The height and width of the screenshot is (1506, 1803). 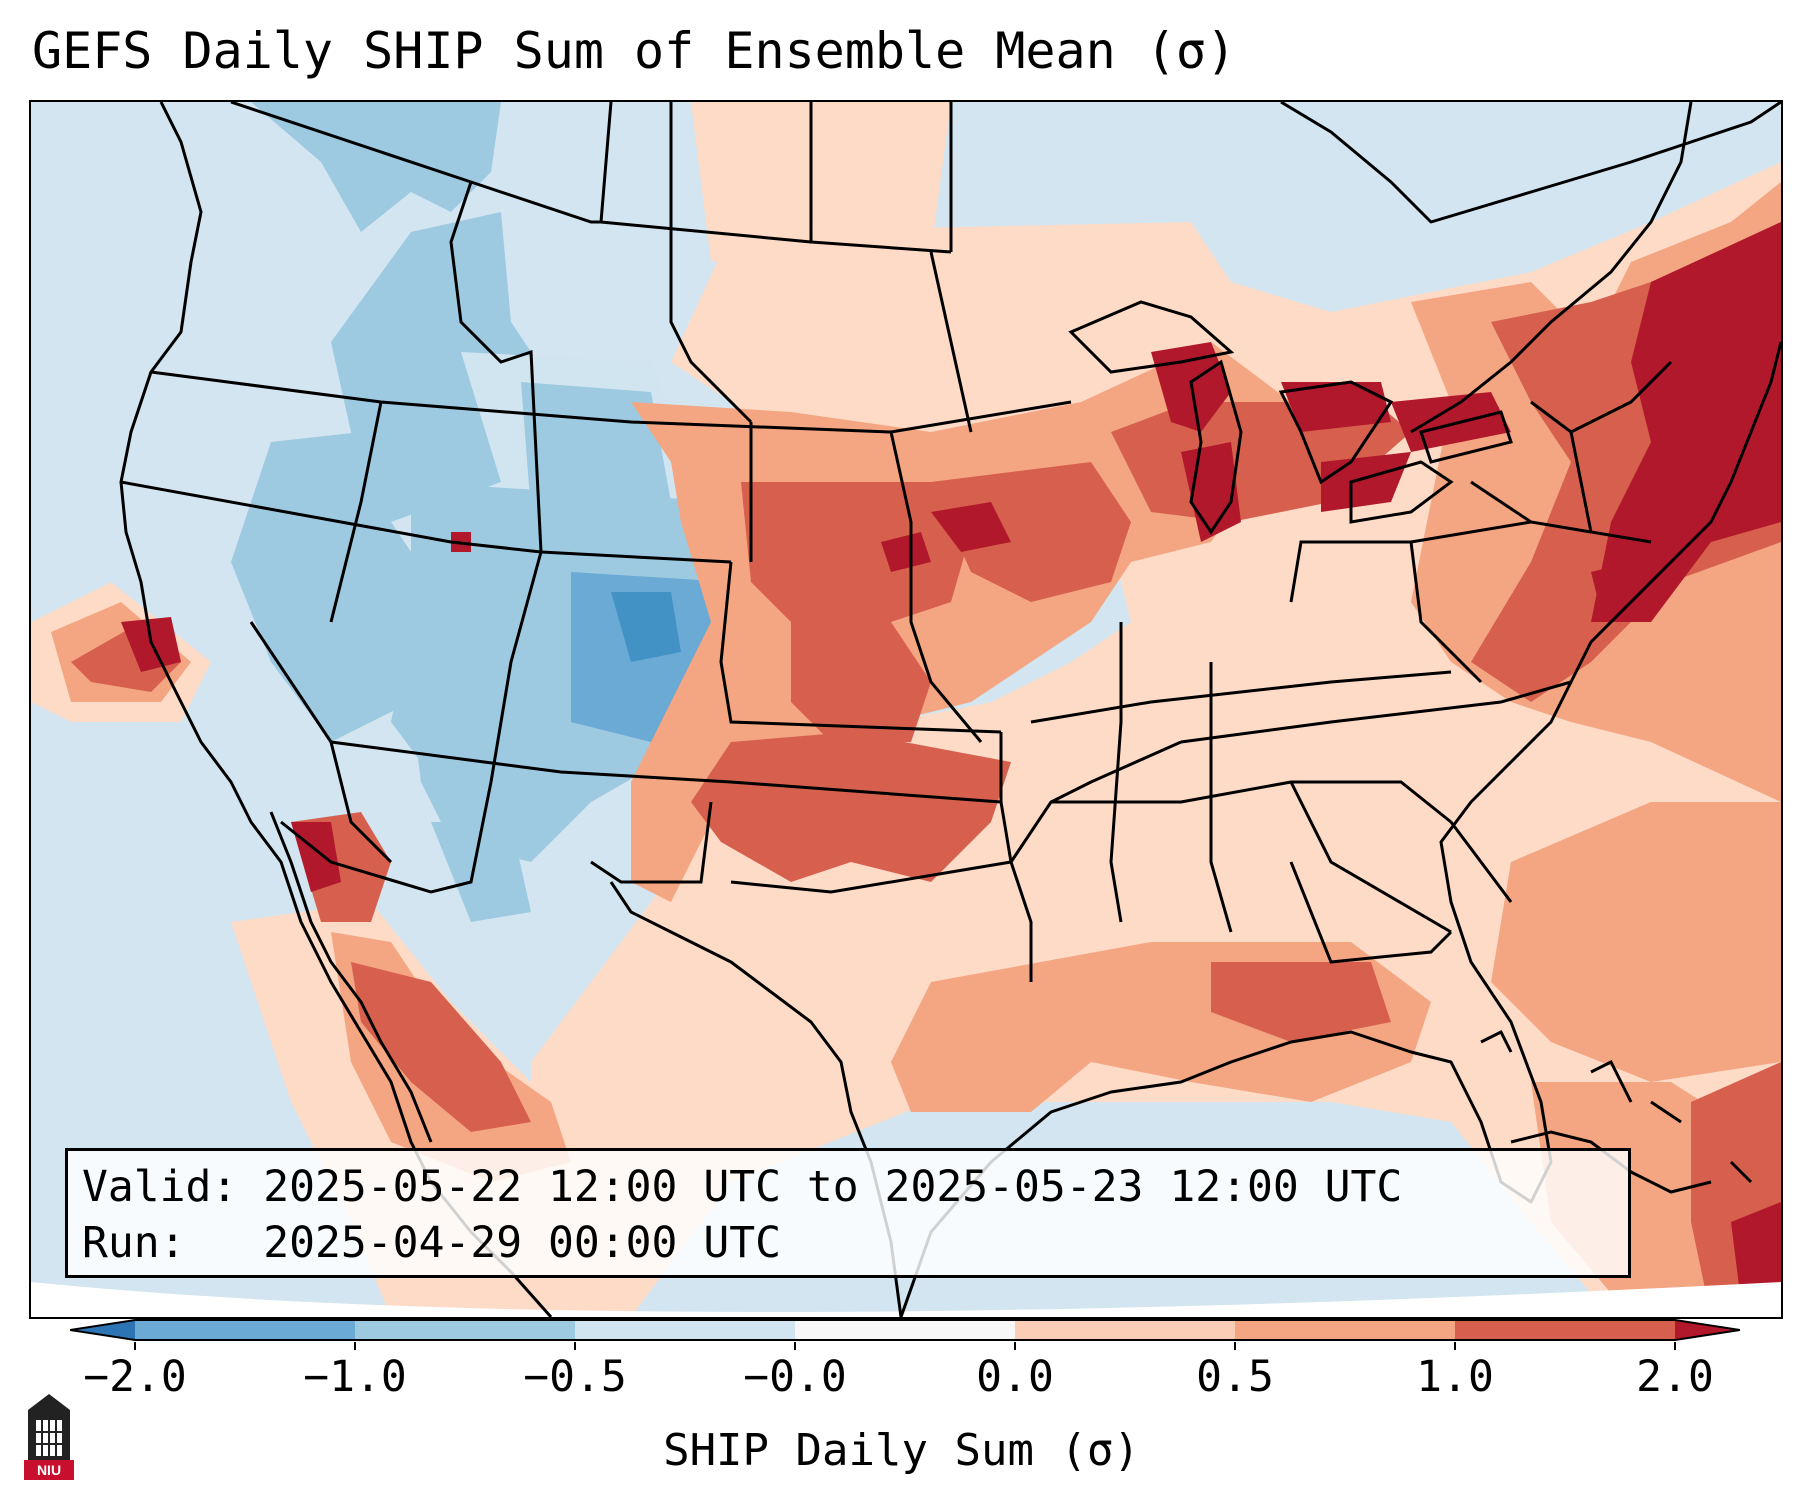 I want to click on valid-label: Valid:, so click(x=160, y=1187).